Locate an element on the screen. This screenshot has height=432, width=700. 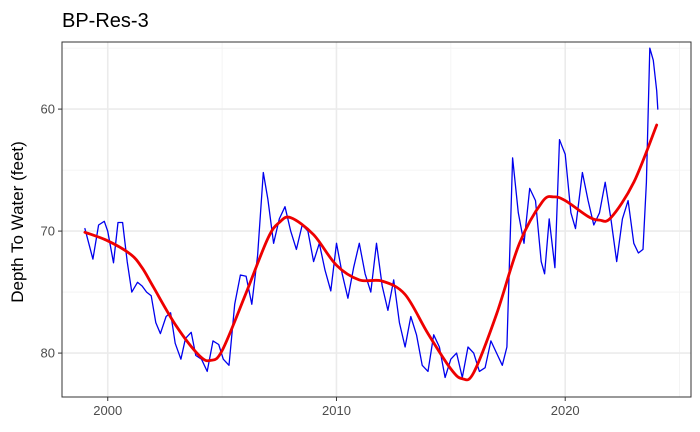
x-tick-label: 2000 is located at coordinates (107, 410).